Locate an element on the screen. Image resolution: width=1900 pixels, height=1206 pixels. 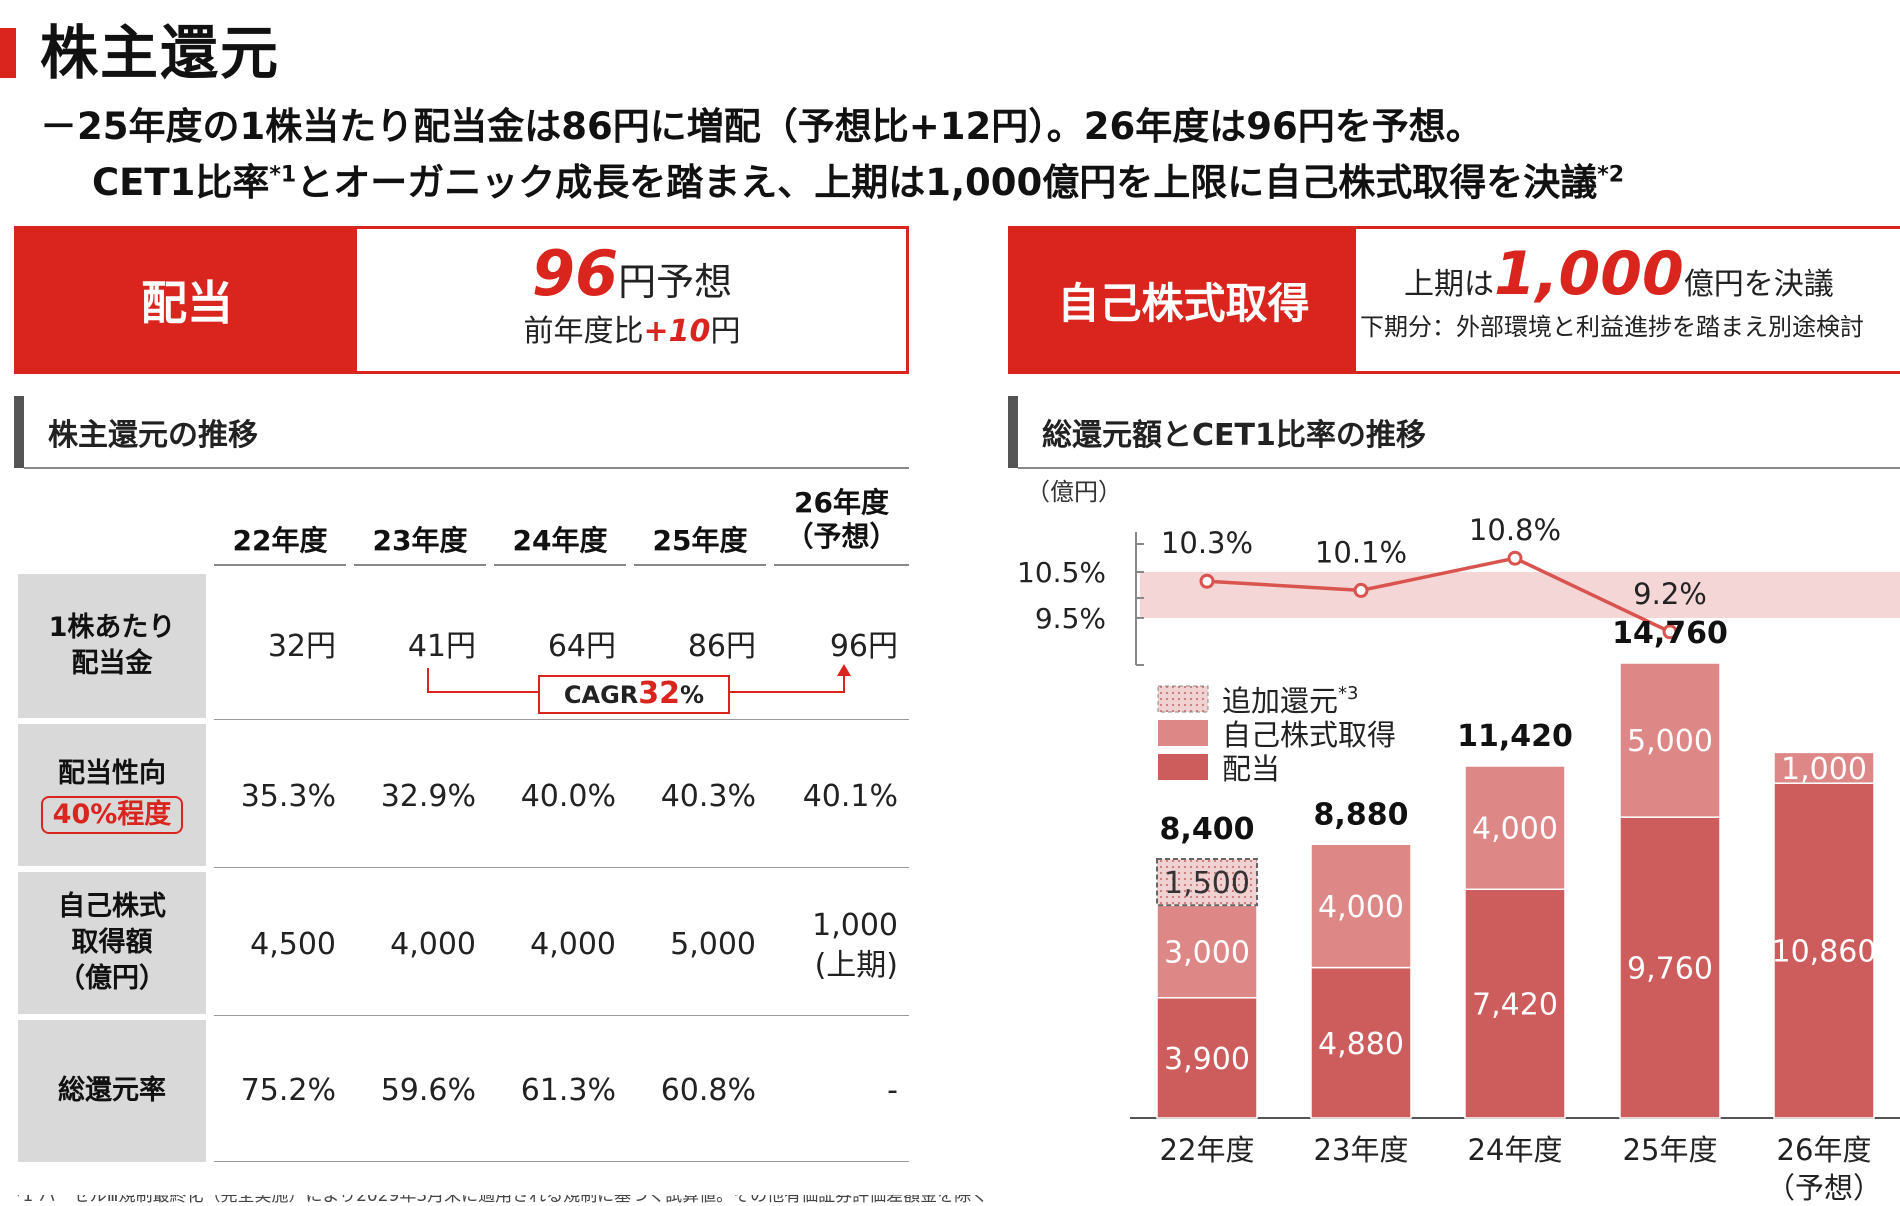
bar-segment-label: 1,000 is located at coordinates (1824, 769).